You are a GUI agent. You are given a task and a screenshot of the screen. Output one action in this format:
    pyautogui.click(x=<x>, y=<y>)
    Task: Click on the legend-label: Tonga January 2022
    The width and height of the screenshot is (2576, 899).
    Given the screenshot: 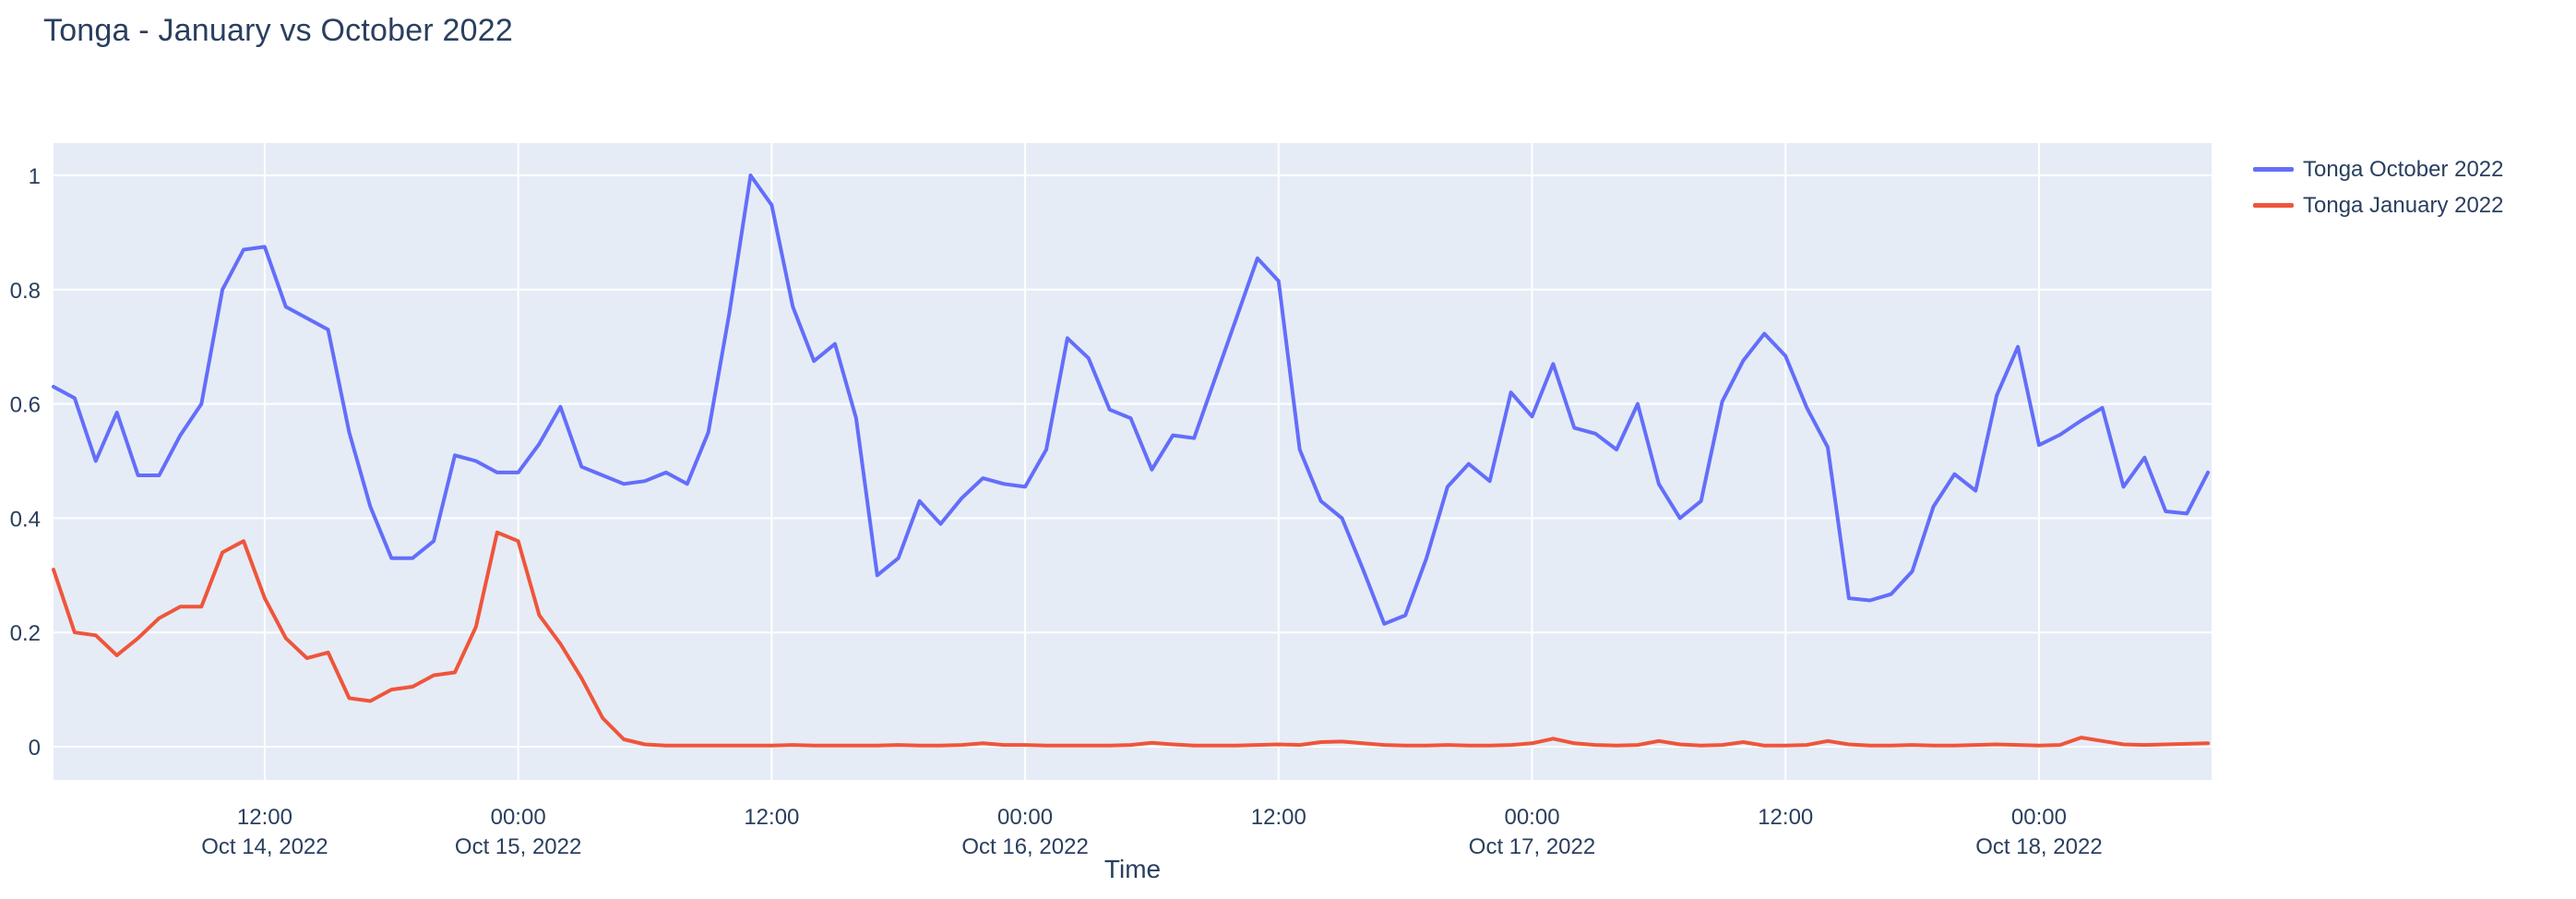 What is the action you would take?
    pyautogui.click(x=2403, y=205)
    